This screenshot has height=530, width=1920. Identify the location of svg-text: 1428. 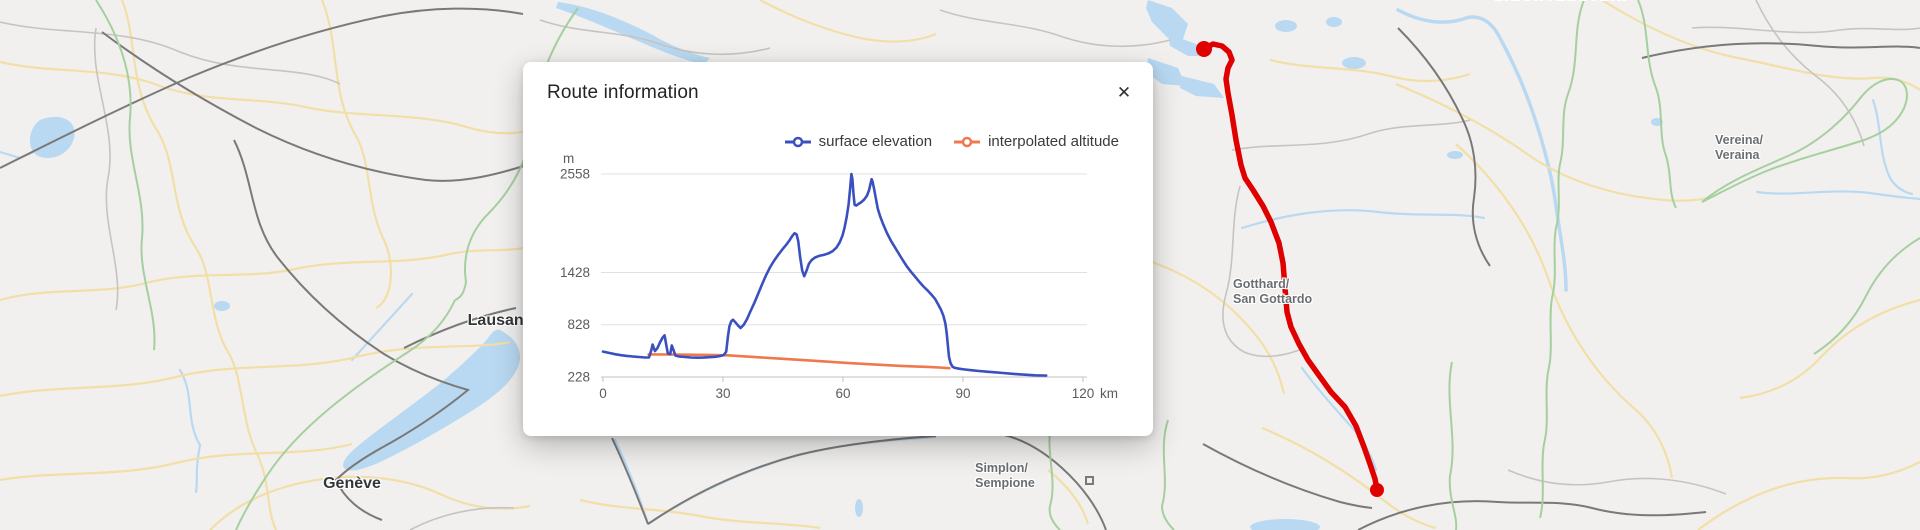
(575, 272).